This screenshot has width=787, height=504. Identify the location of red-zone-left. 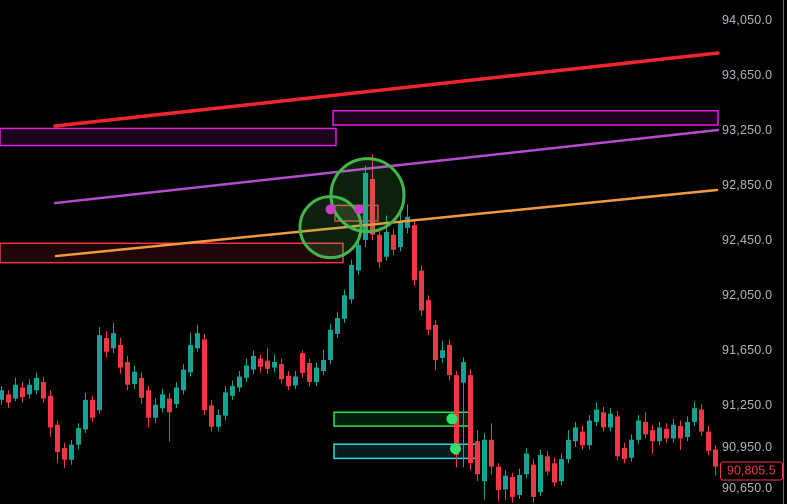
(172, 253).